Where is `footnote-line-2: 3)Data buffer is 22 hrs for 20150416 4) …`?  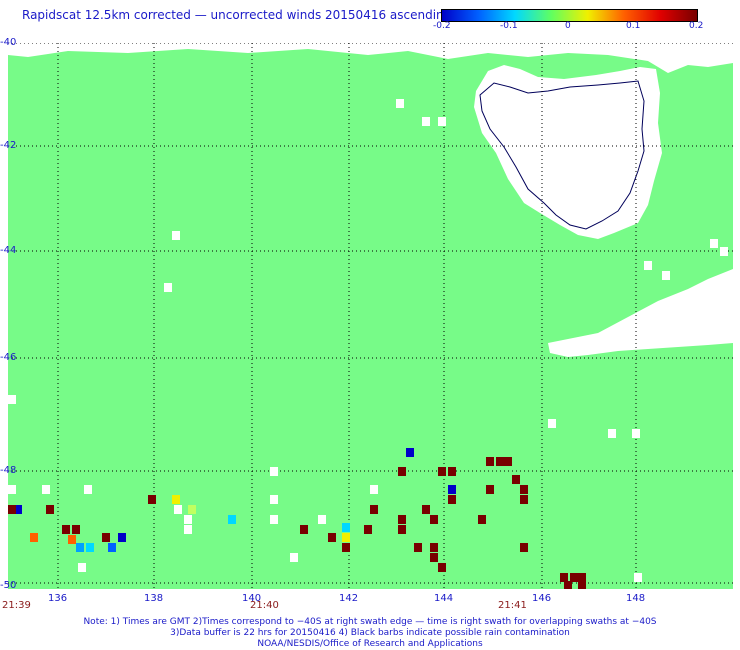 footnote-line-2: 3)Data buffer is 22 hrs for 20150416 4) … is located at coordinates (370, 633).